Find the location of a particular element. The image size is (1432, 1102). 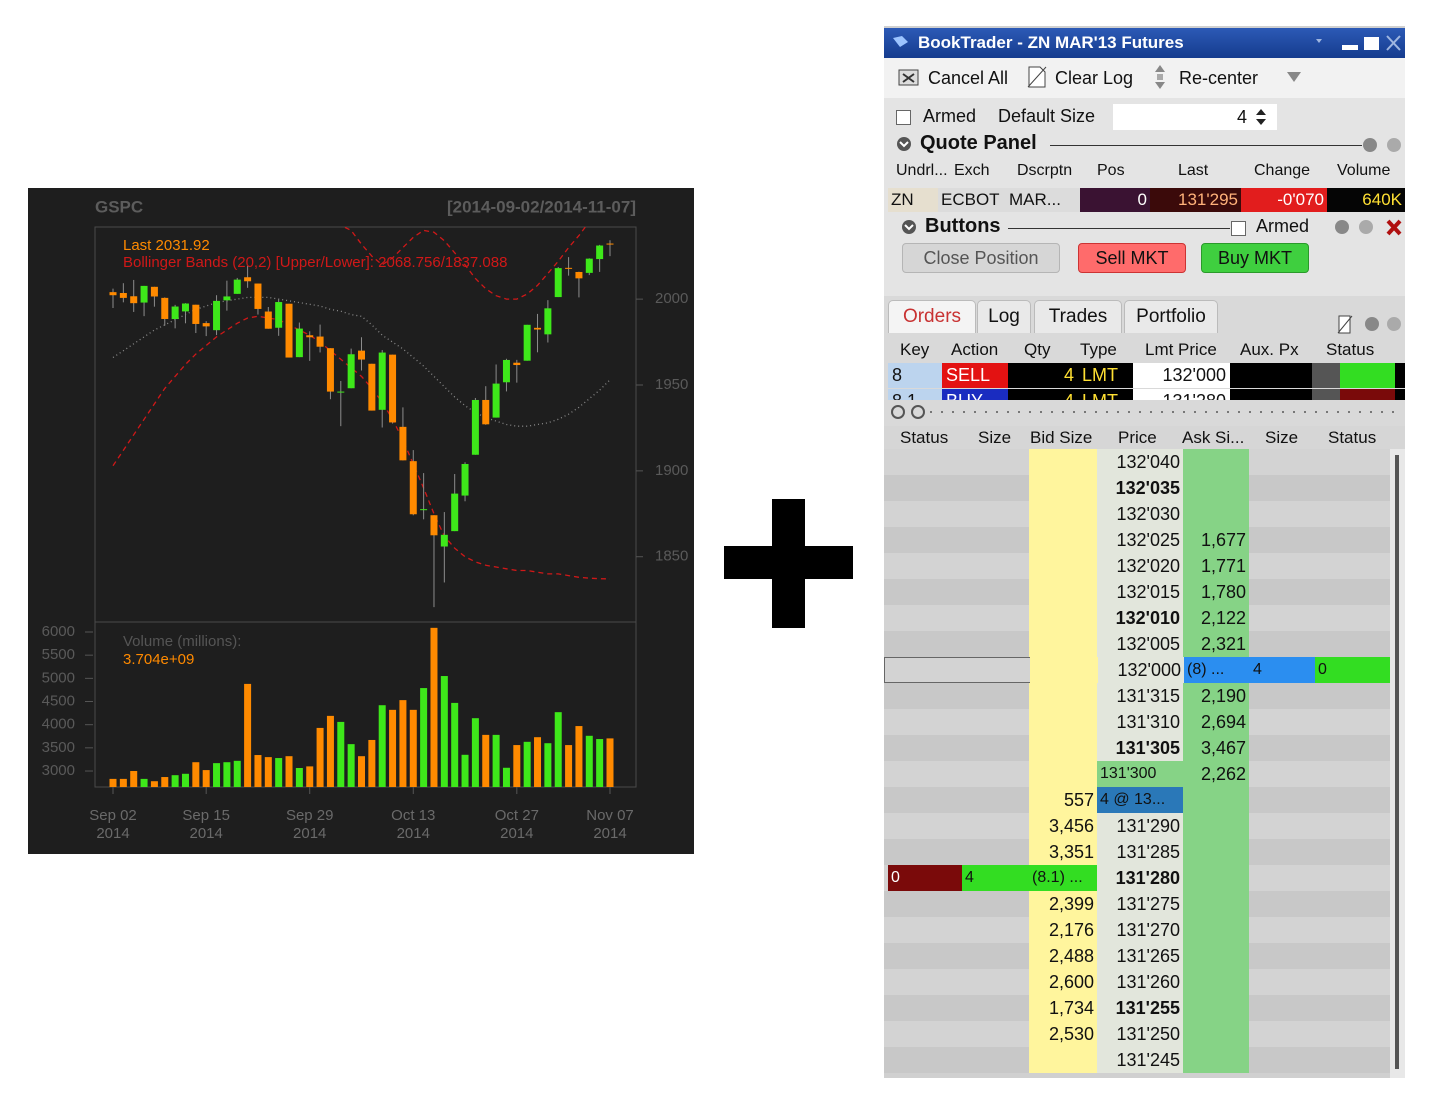

toolbar-button: Re-center is located at coordinates (1219, 78).